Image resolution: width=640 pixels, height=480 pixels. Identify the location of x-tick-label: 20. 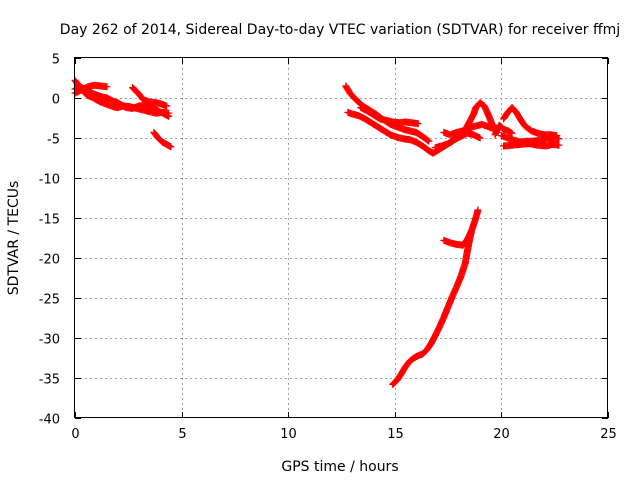
(501, 434).